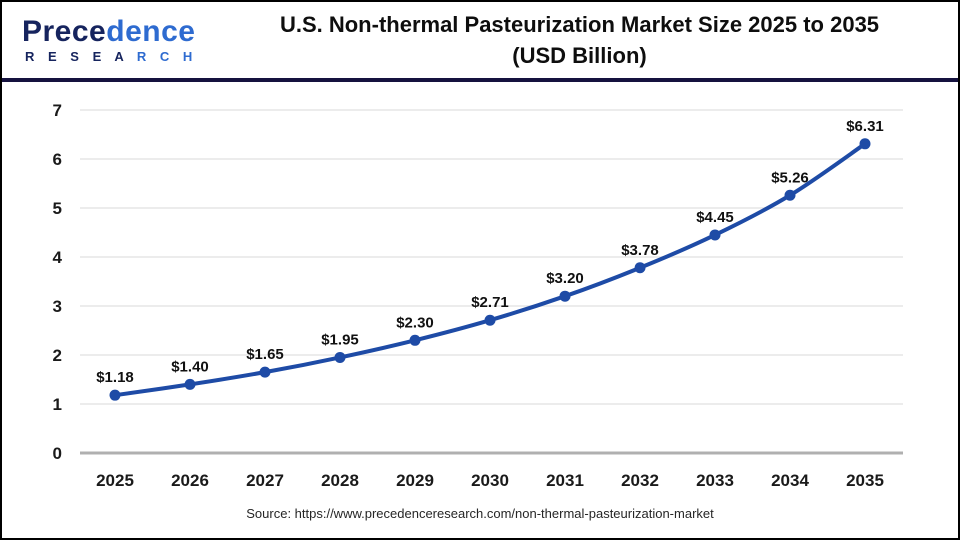  Describe the element at coordinates (57, 355) in the screenshot. I see `y-tick-label: 2` at that location.